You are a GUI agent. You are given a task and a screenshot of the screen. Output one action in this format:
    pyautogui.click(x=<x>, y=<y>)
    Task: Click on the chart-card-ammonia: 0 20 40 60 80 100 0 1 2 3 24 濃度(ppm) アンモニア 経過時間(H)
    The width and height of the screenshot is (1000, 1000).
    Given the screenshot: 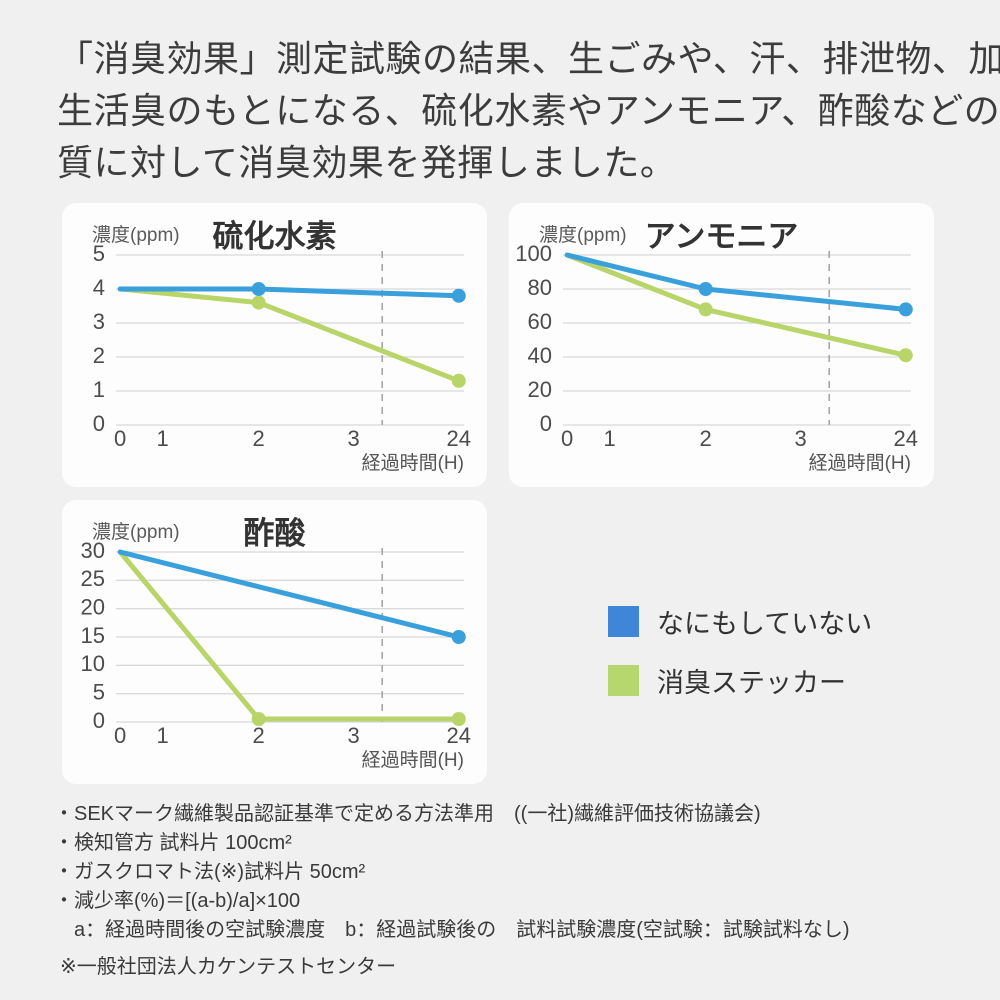 What is the action you would take?
    pyautogui.click(x=721, y=345)
    